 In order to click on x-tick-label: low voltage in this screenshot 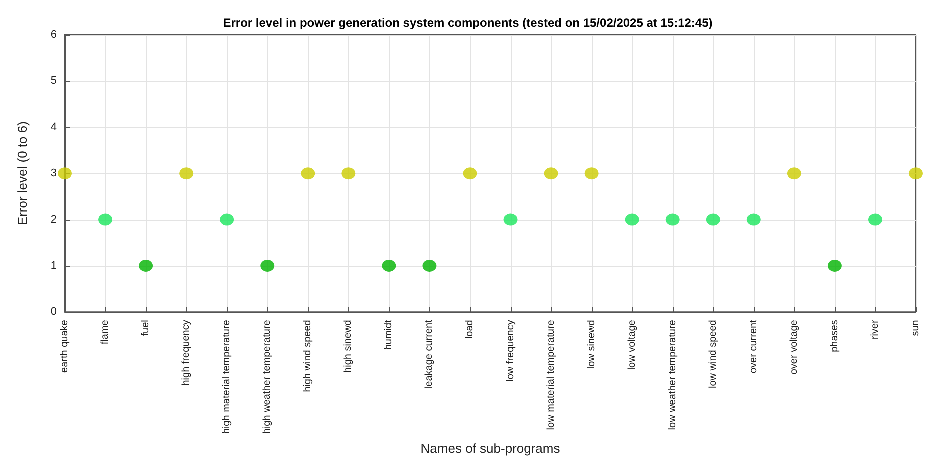, I will do `click(632, 345)`.